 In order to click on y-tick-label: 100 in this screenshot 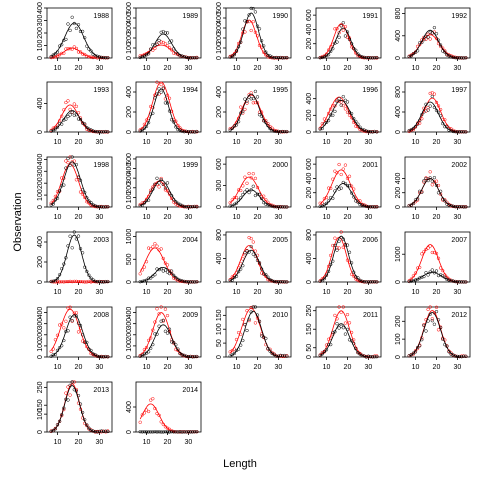, I will do `click(398, 339)`.